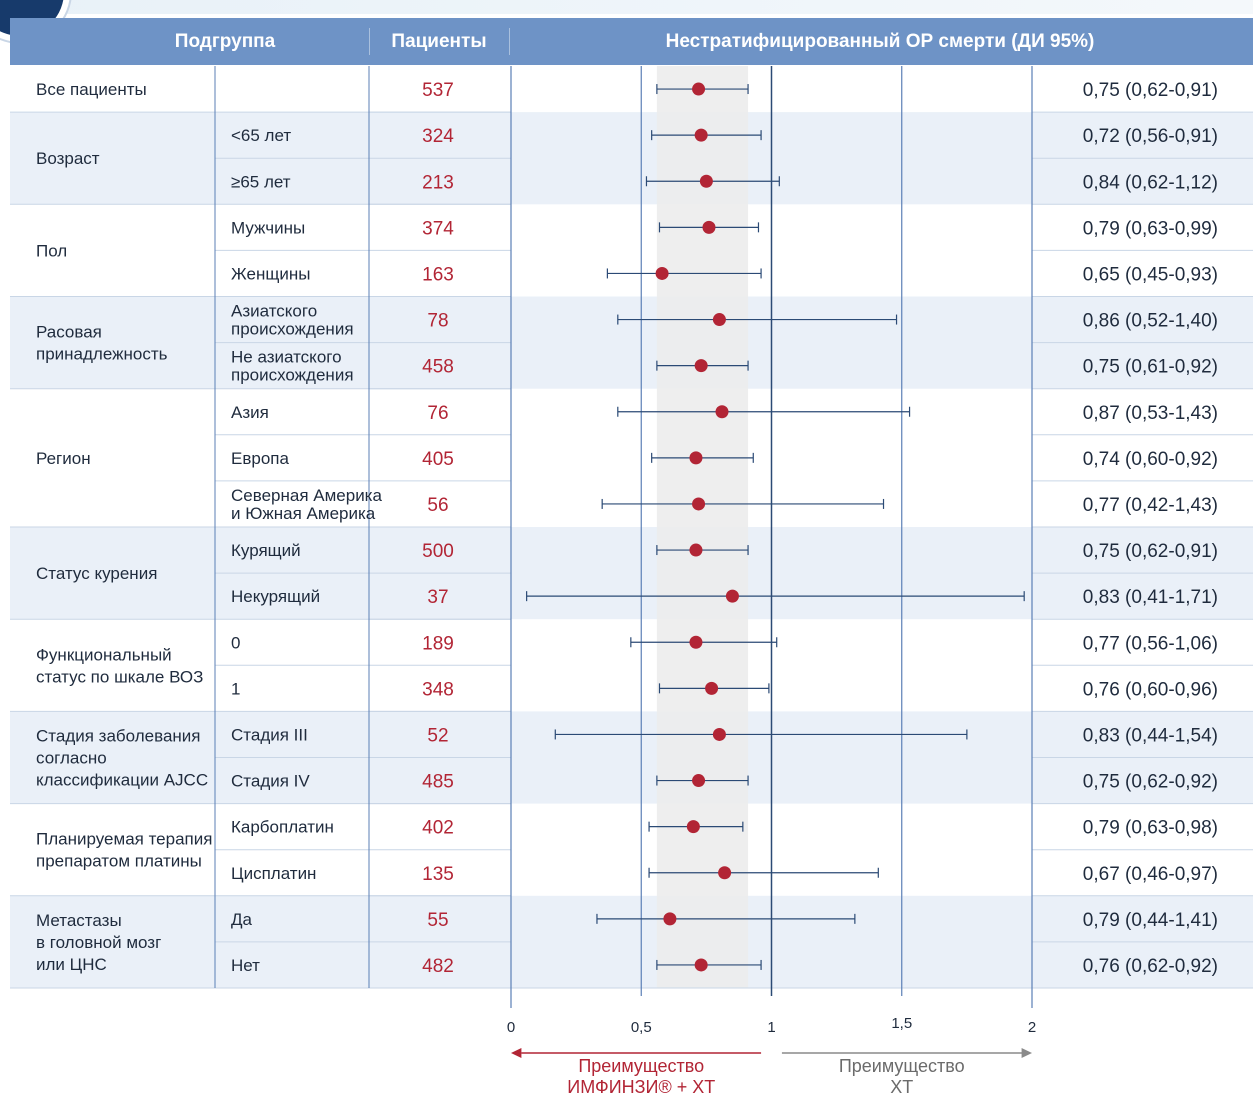 This screenshot has height=1104, width=1253. I want to click on hr-ci-text: 0,79 (0,63-0,98), so click(1150, 828).